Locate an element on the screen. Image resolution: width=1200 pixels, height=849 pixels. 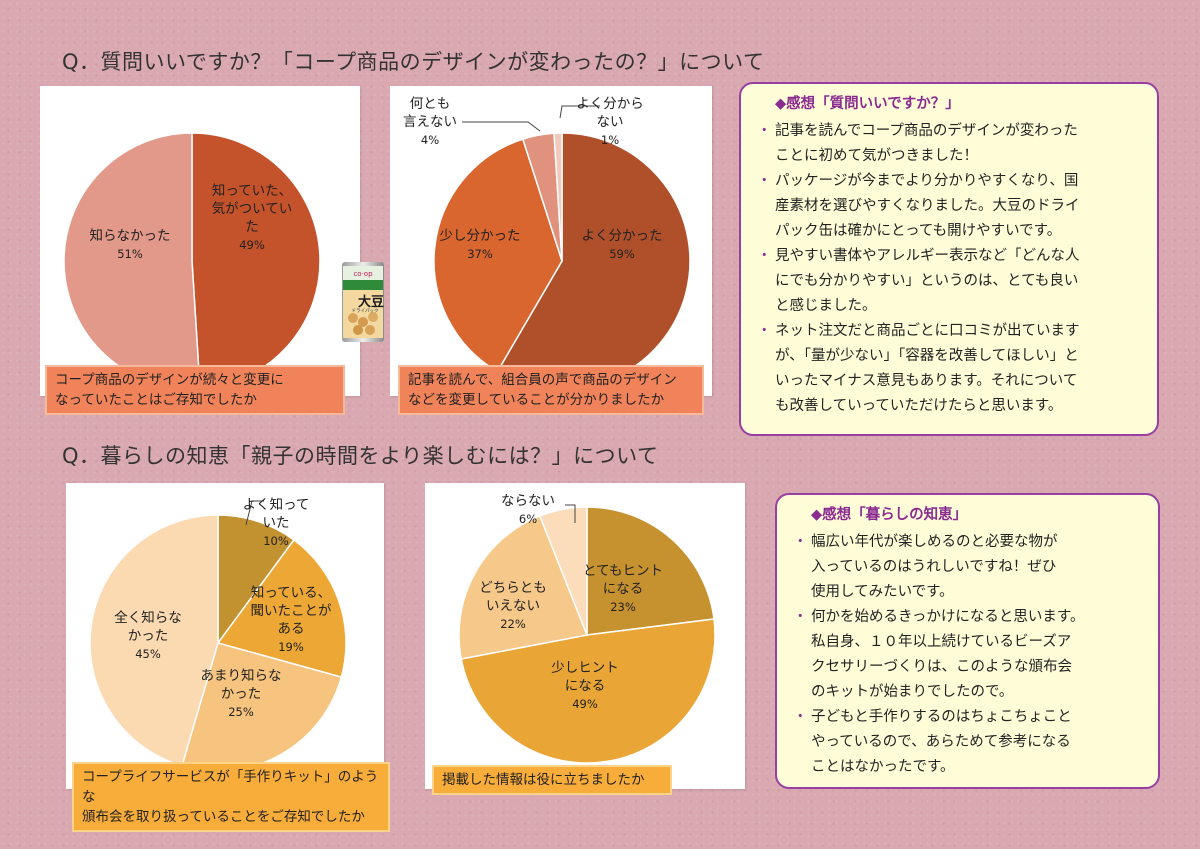
slice-value-label: 51% is located at coordinates (130, 254).